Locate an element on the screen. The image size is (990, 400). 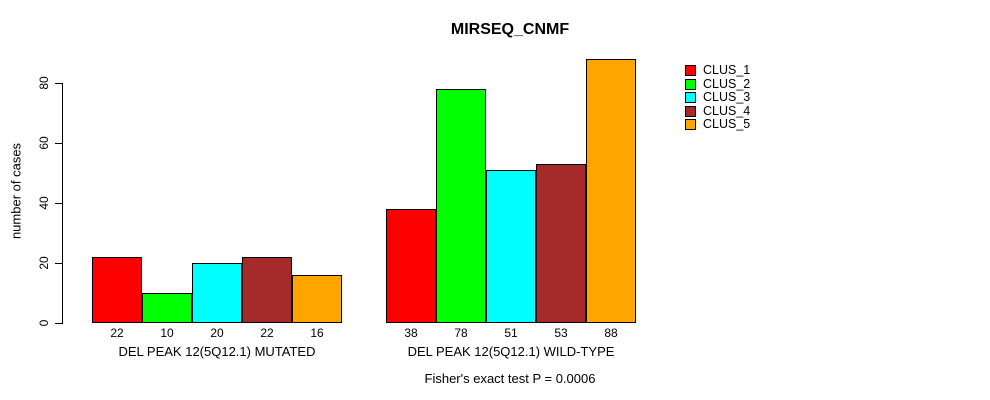
legend-label: CLUS_3 is located at coordinates (727, 97).